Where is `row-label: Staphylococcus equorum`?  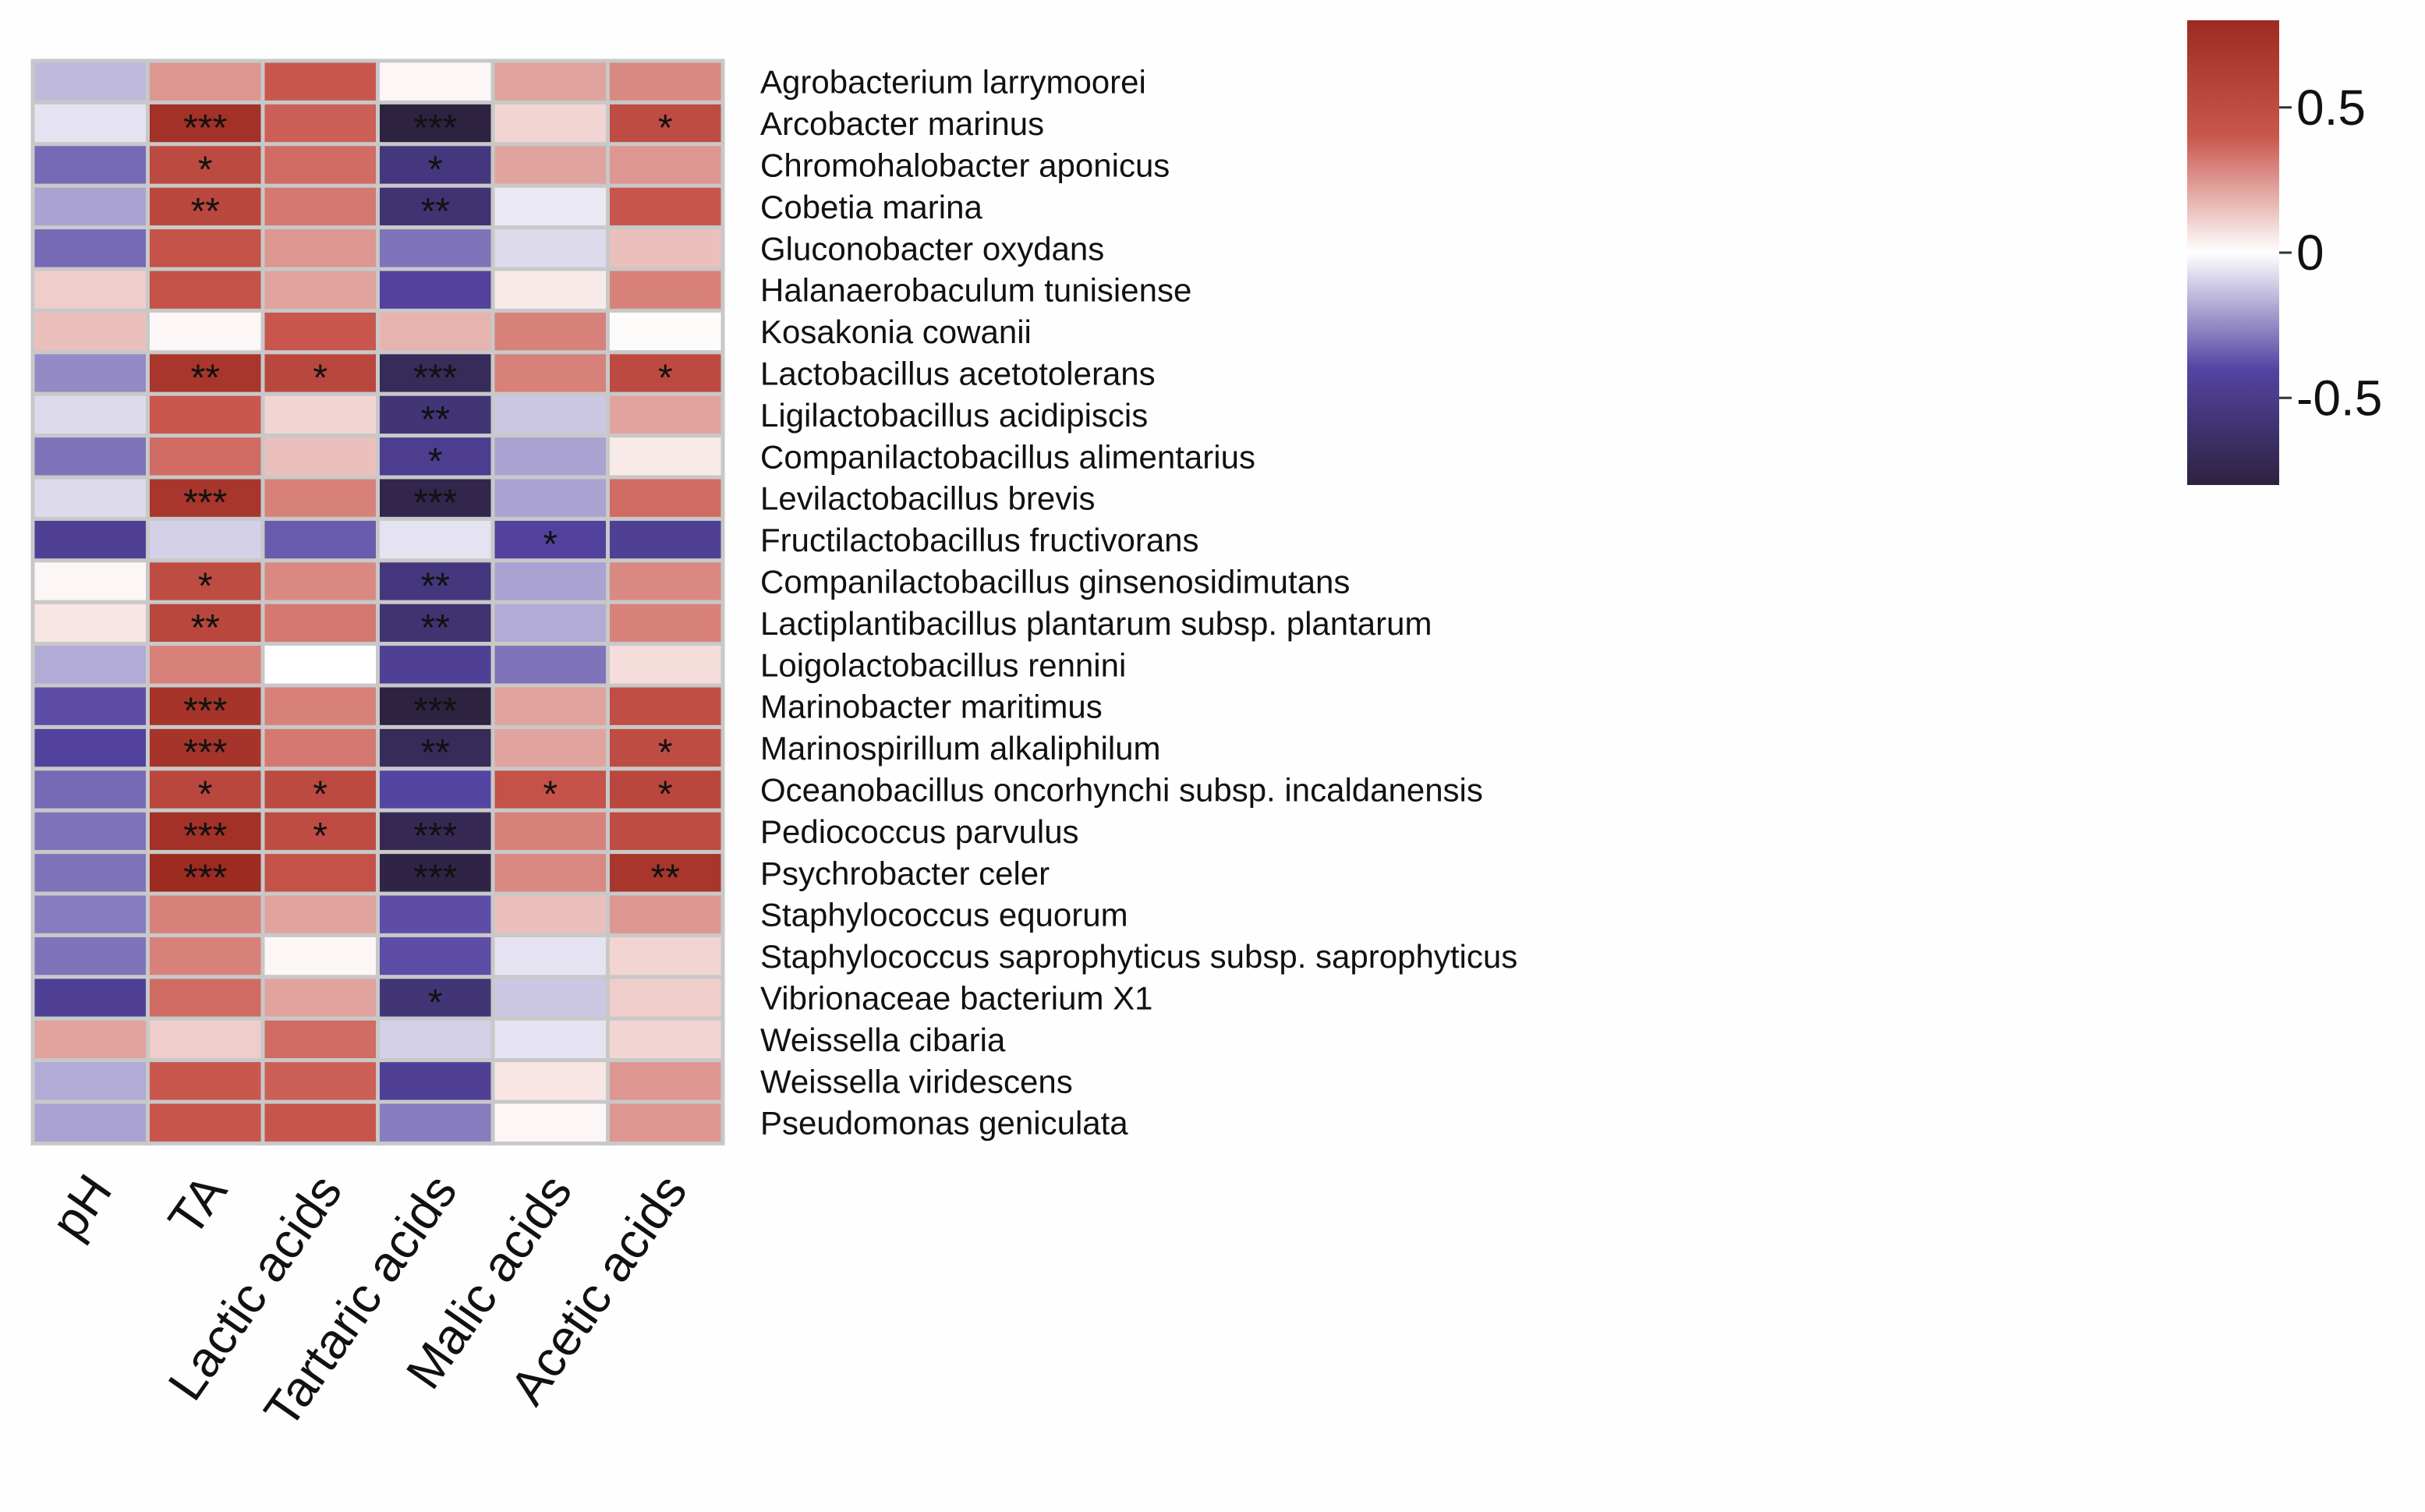
row-label: Staphylococcus equorum is located at coordinates (944, 915).